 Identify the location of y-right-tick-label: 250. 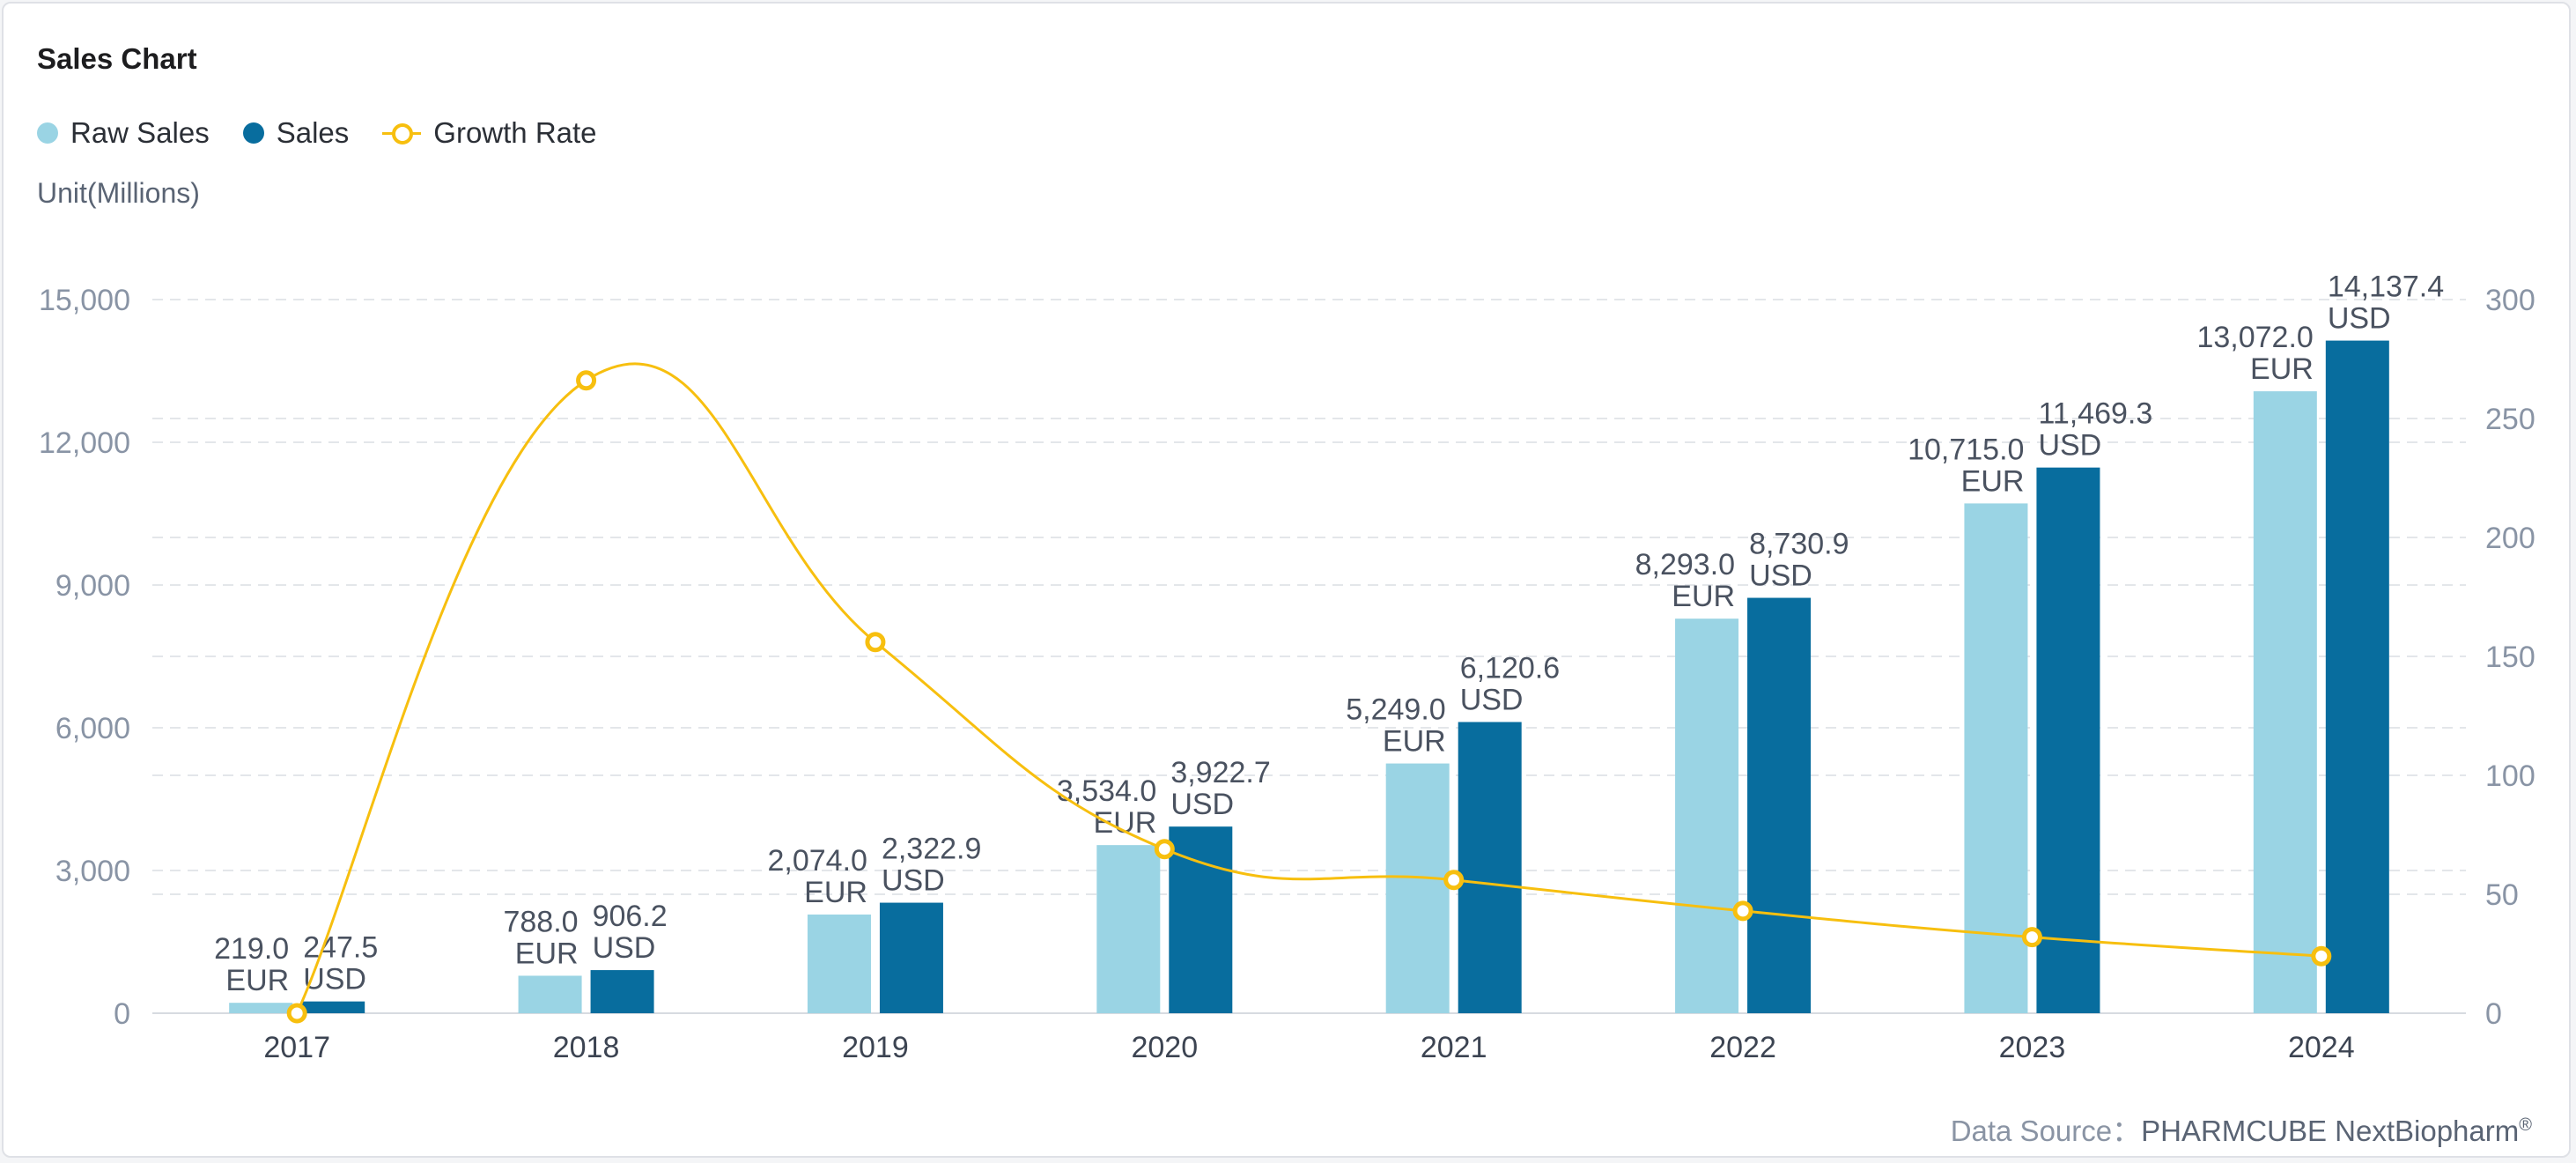
(2510, 419).